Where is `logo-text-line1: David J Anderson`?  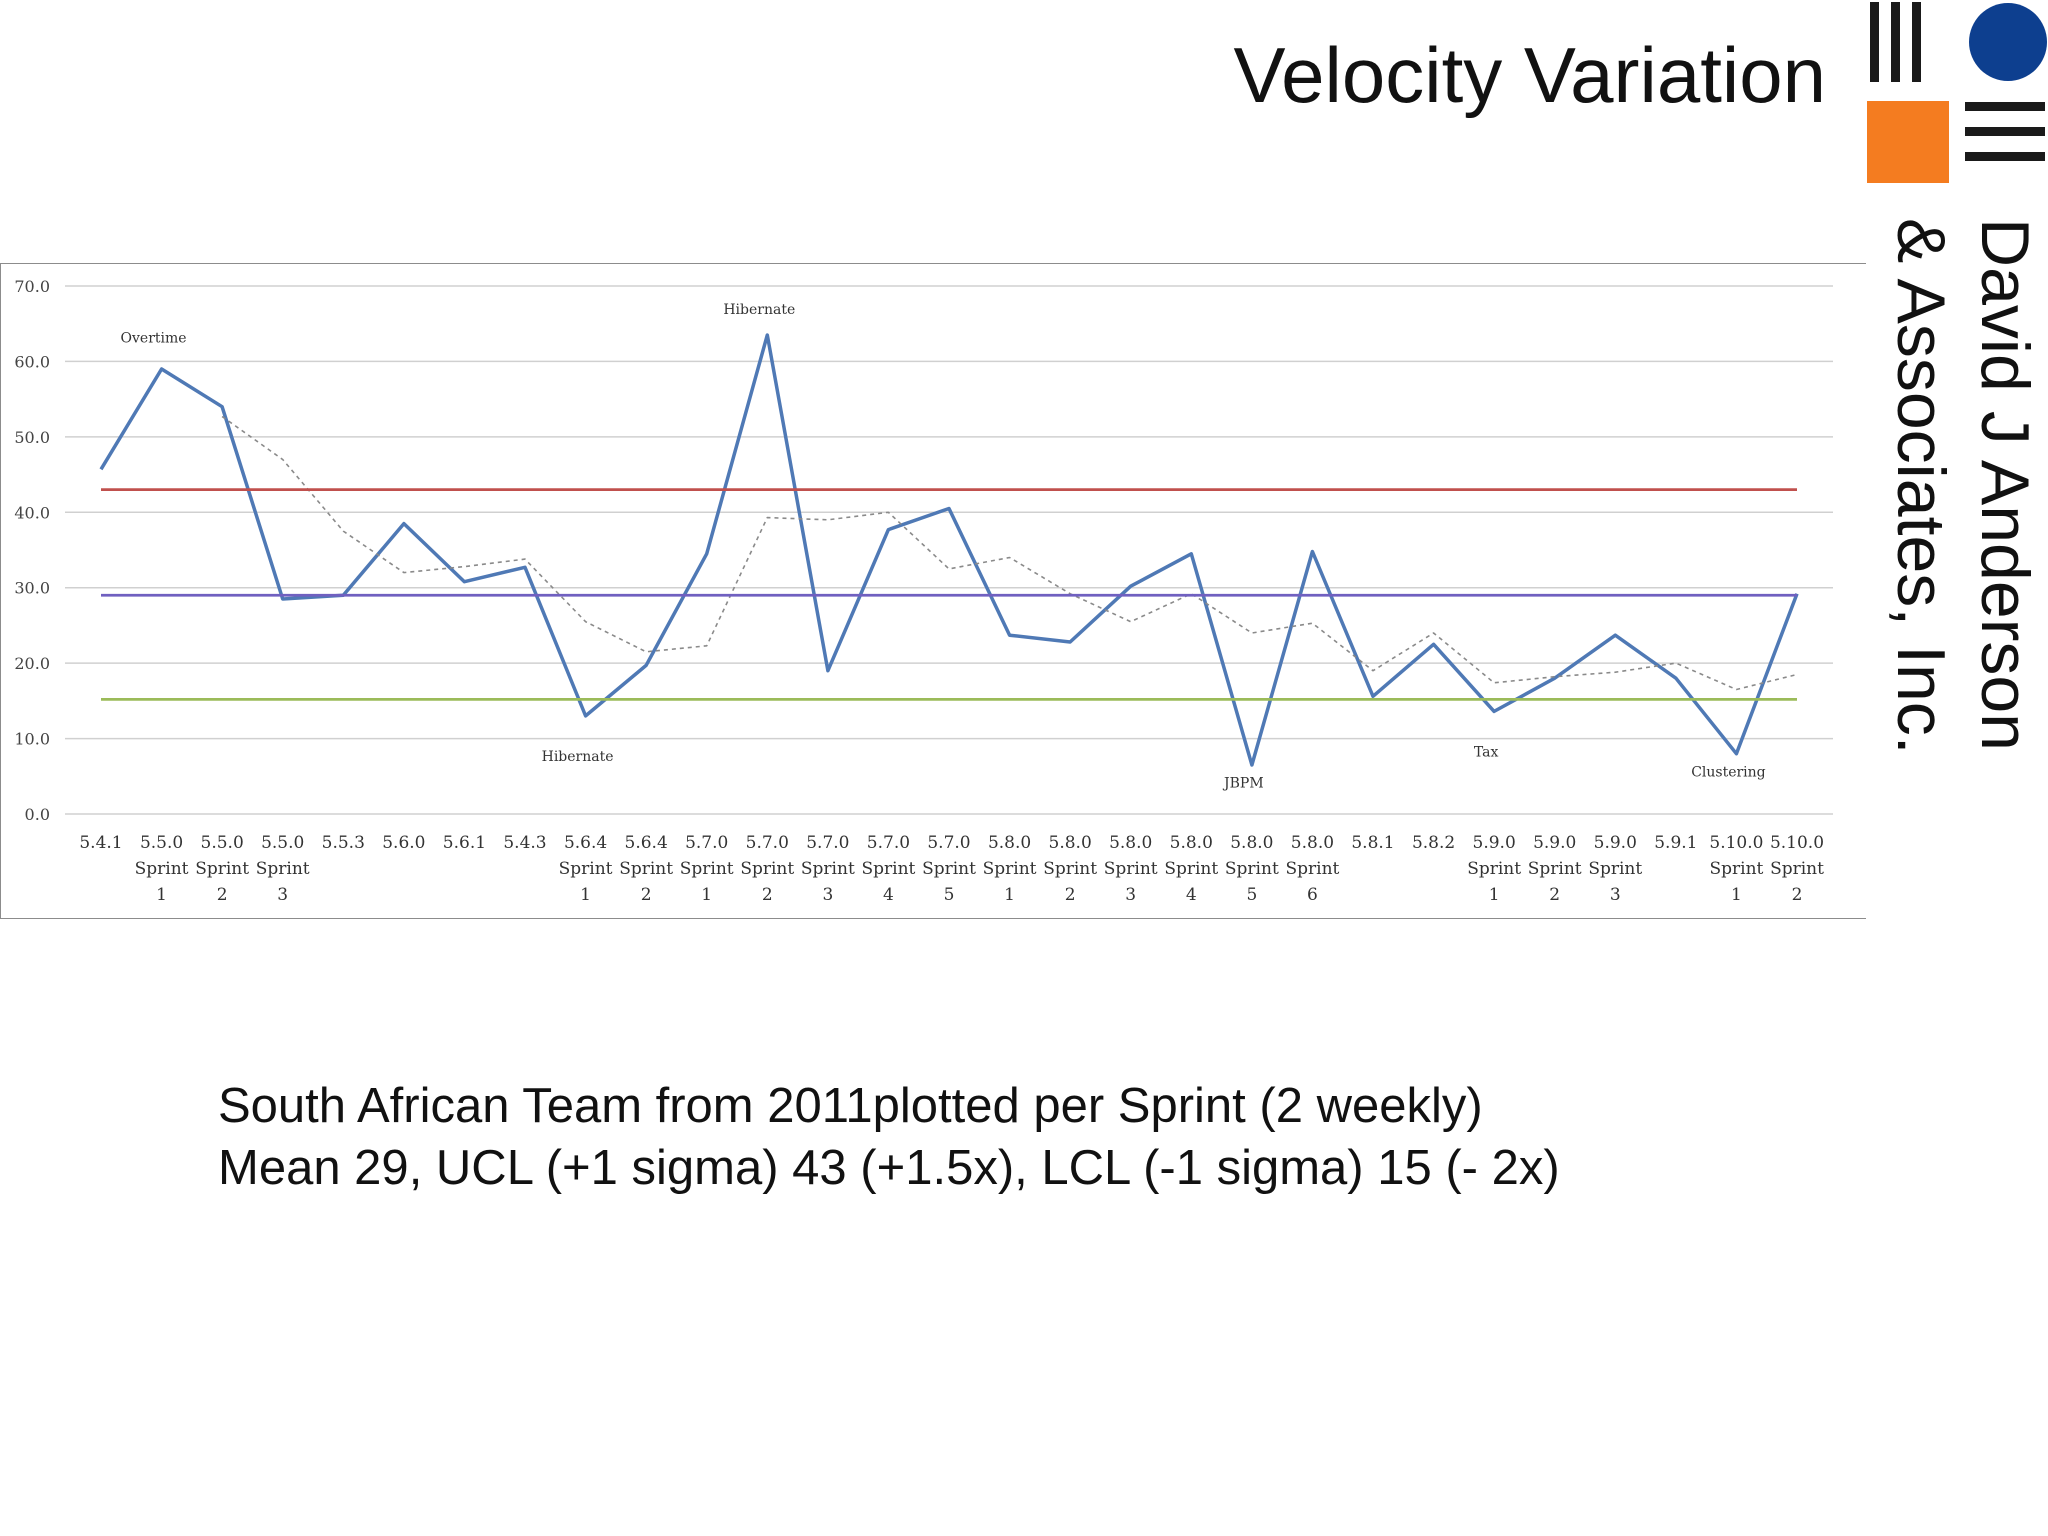
logo-text-line1: David J Anderson is located at coordinates (2005, 484).